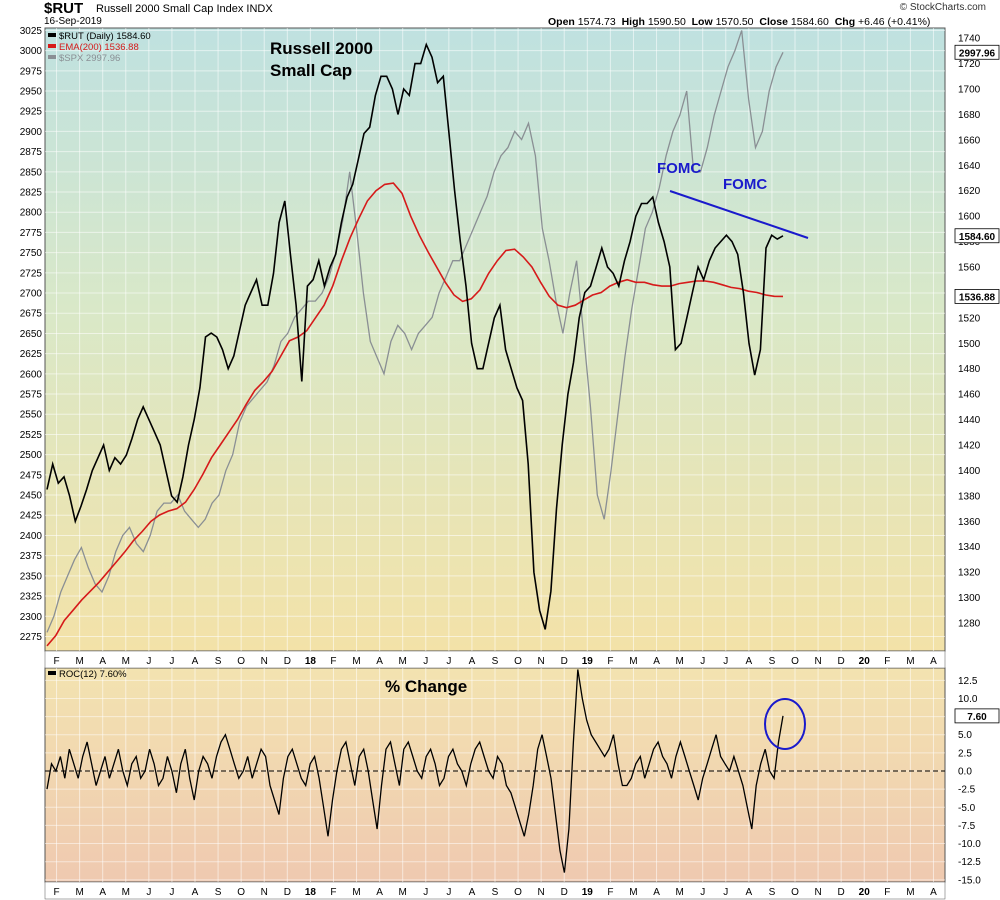 The width and height of the screenshot is (1000, 900). What do you see at coordinates (561, 22) in the screenshot?
I see `open-label: Open` at bounding box center [561, 22].